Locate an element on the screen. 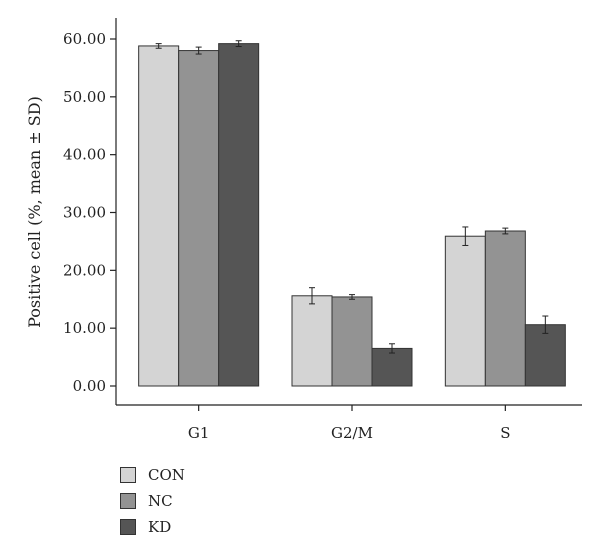 This screenshot has width=600, height=555. bar-nc-s is located at coordinates (505, 308).